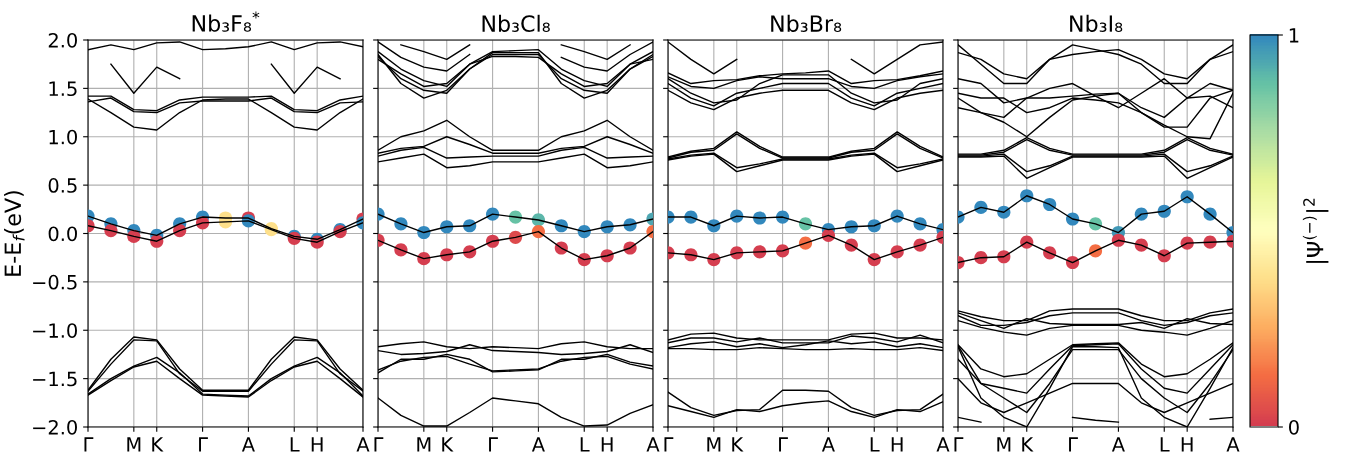 Image resolution: width=1346 pixels, height=452 pixels. I want to click on y-tick-label: −0.5, so click(55, 282).